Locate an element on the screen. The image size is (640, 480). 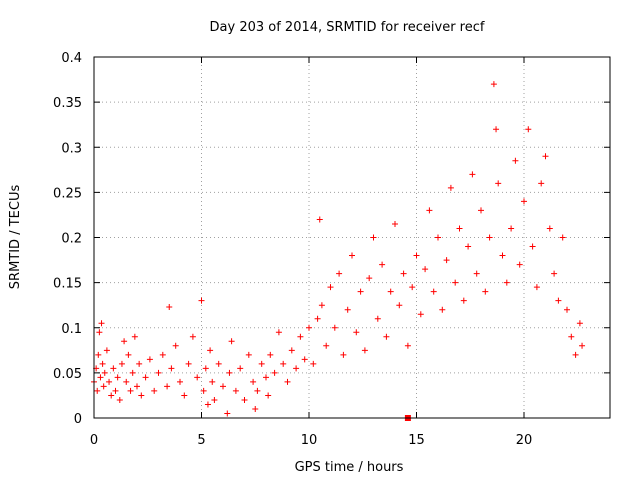
y-tick-label: 0.25 is located at coordinates (67, 193).